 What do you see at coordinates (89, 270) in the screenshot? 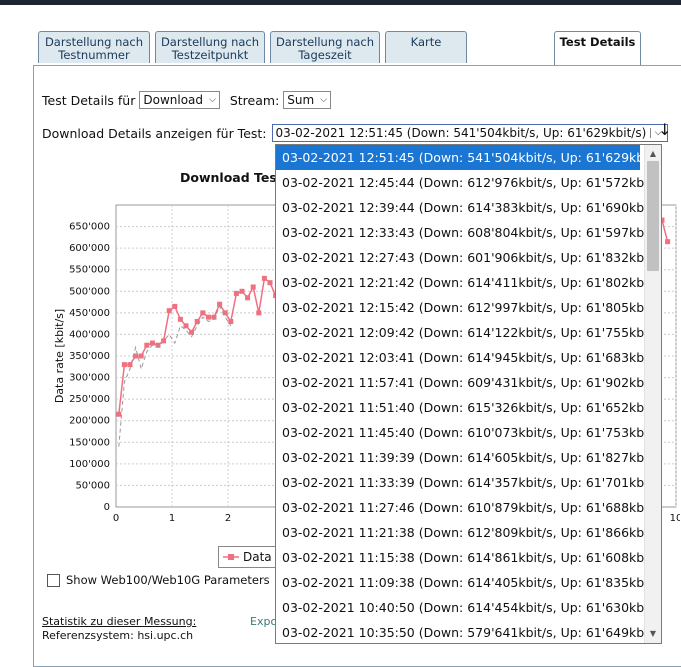
I see `y-tick-label: 550'000` at bounding box center [89, 270].